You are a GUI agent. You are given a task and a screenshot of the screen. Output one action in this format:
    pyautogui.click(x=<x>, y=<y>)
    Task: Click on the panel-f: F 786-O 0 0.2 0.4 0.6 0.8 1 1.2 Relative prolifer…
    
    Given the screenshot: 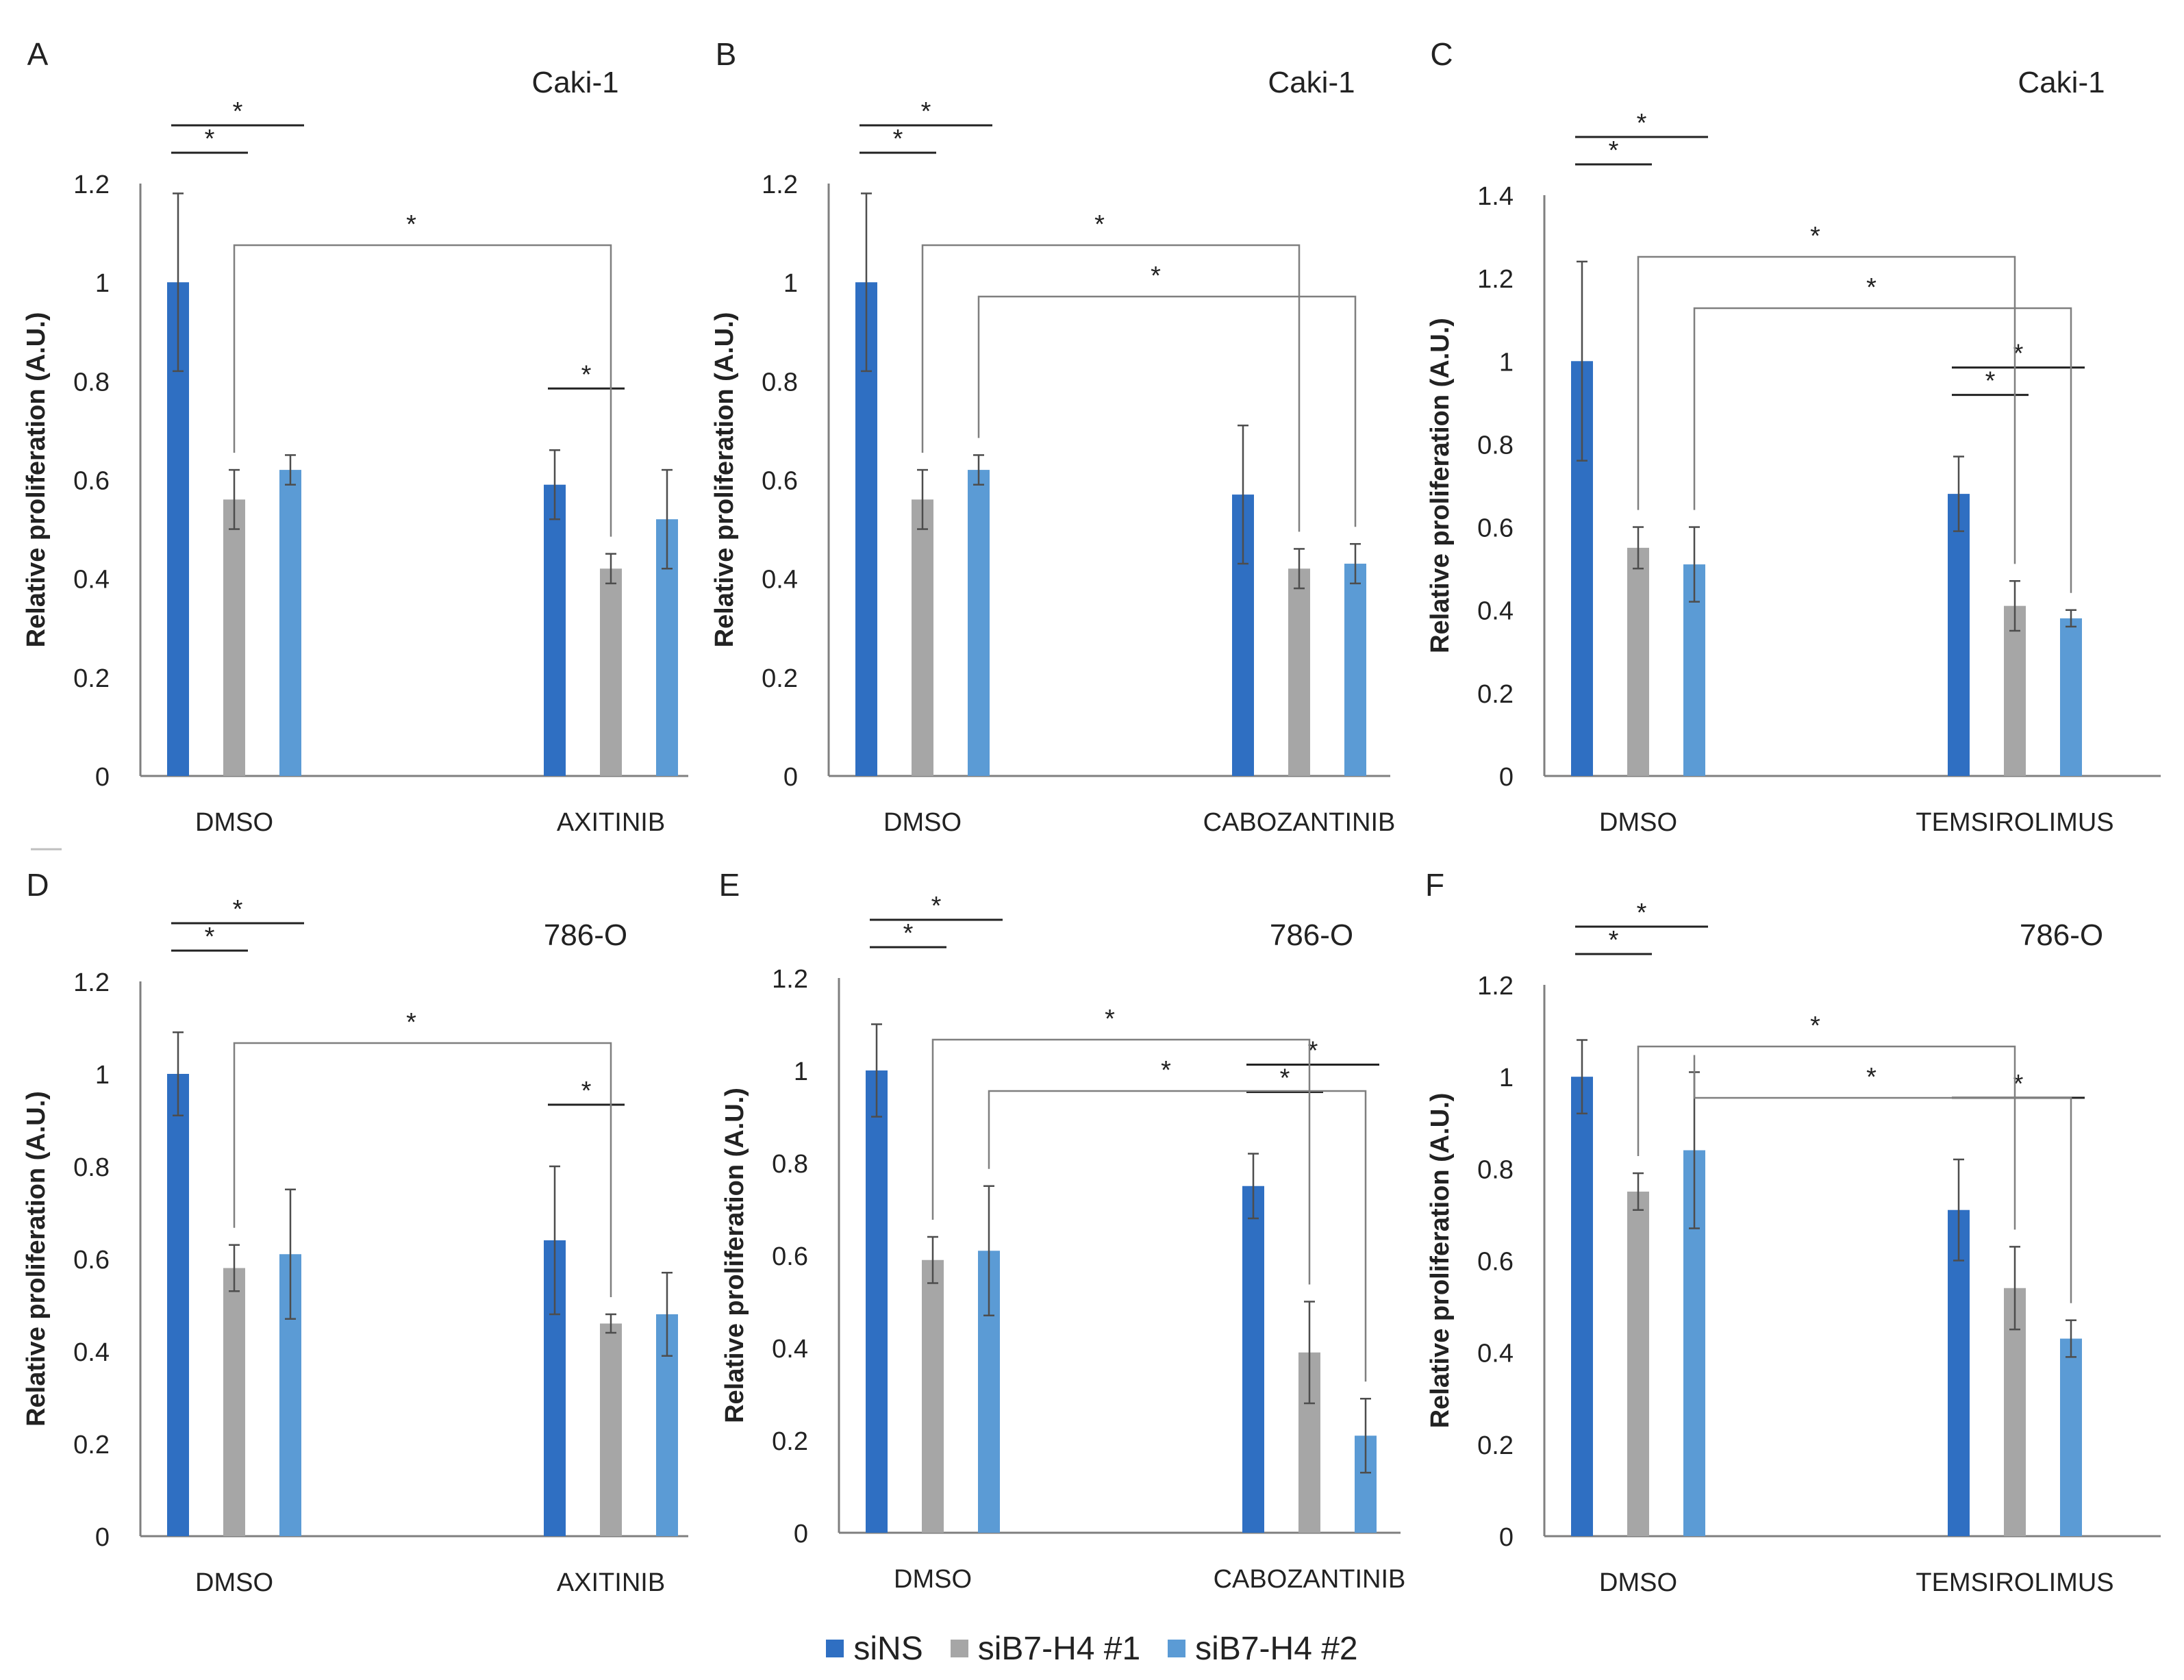 What is the action you would take?
    pyautogui.click(x=1793, y=1232)
    